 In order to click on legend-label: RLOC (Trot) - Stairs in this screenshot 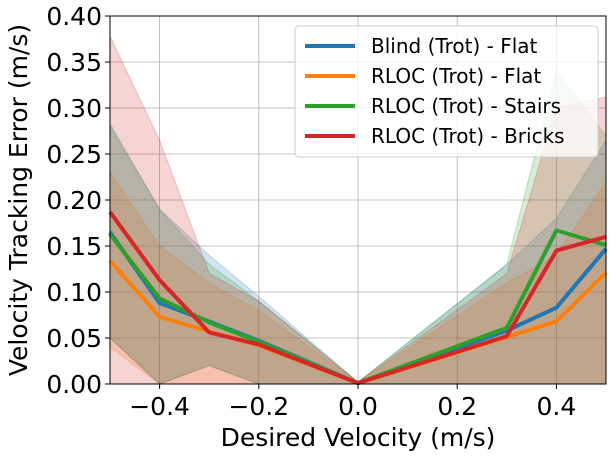, I will do `click(466, 106)`.